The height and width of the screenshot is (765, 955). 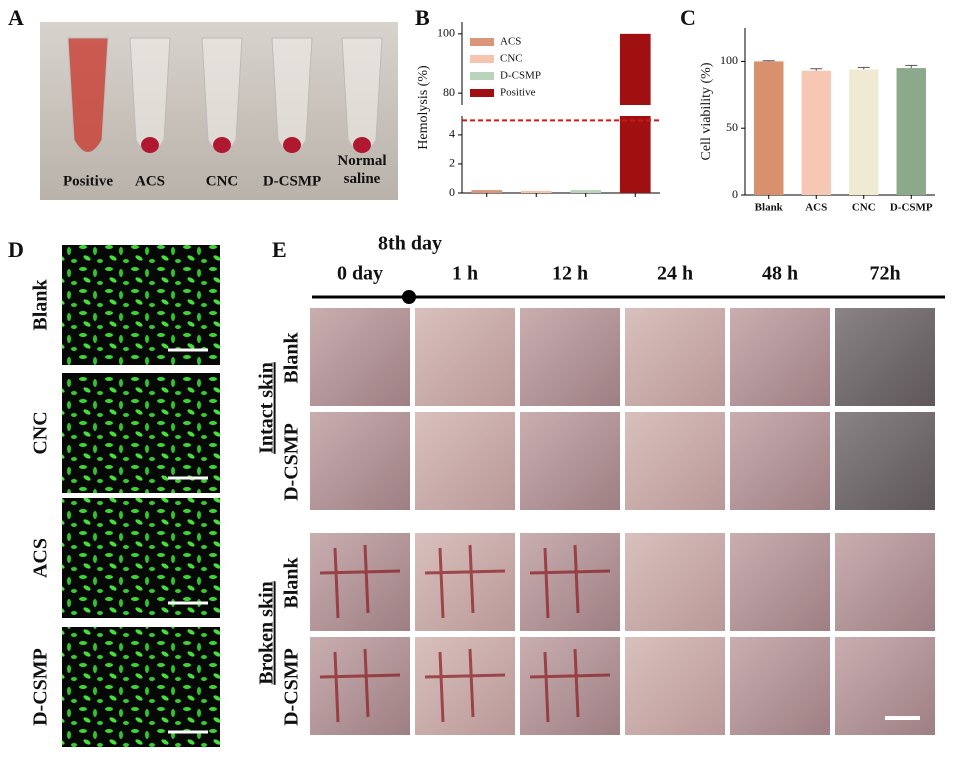 What do you see at coordinates (675, 274) in the screenshot?
I see `time-label: 24 h` at bounding box center [675, 274].